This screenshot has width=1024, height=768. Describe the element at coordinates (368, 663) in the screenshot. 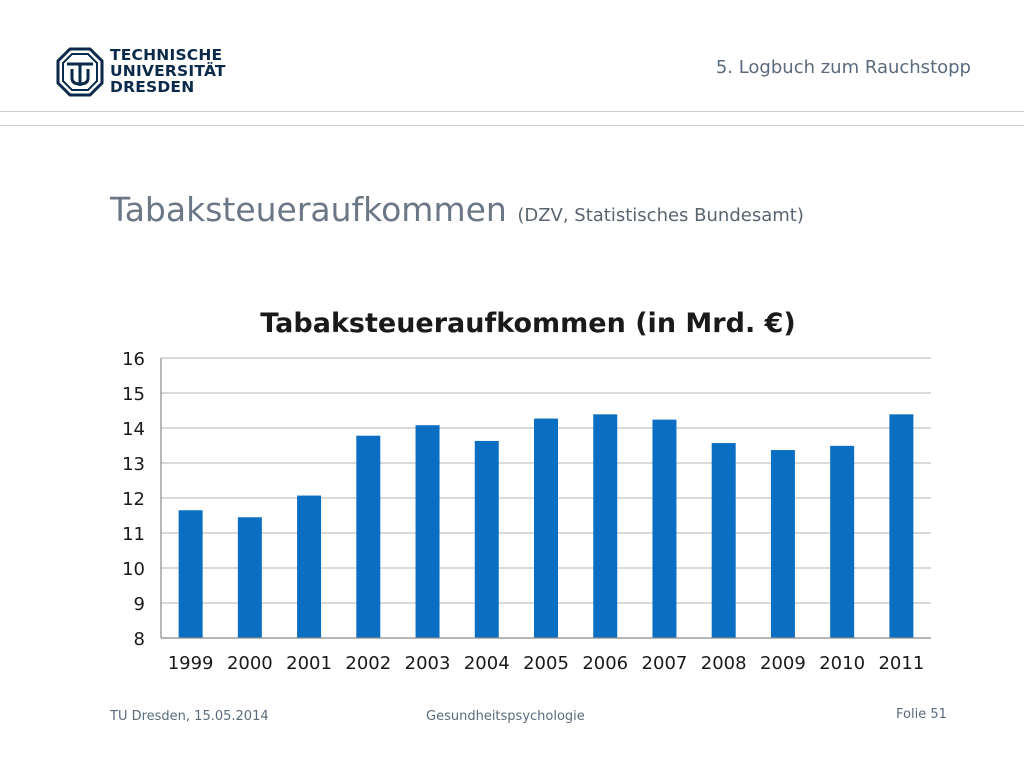

I see `x-tick-label: 2002` at that location.